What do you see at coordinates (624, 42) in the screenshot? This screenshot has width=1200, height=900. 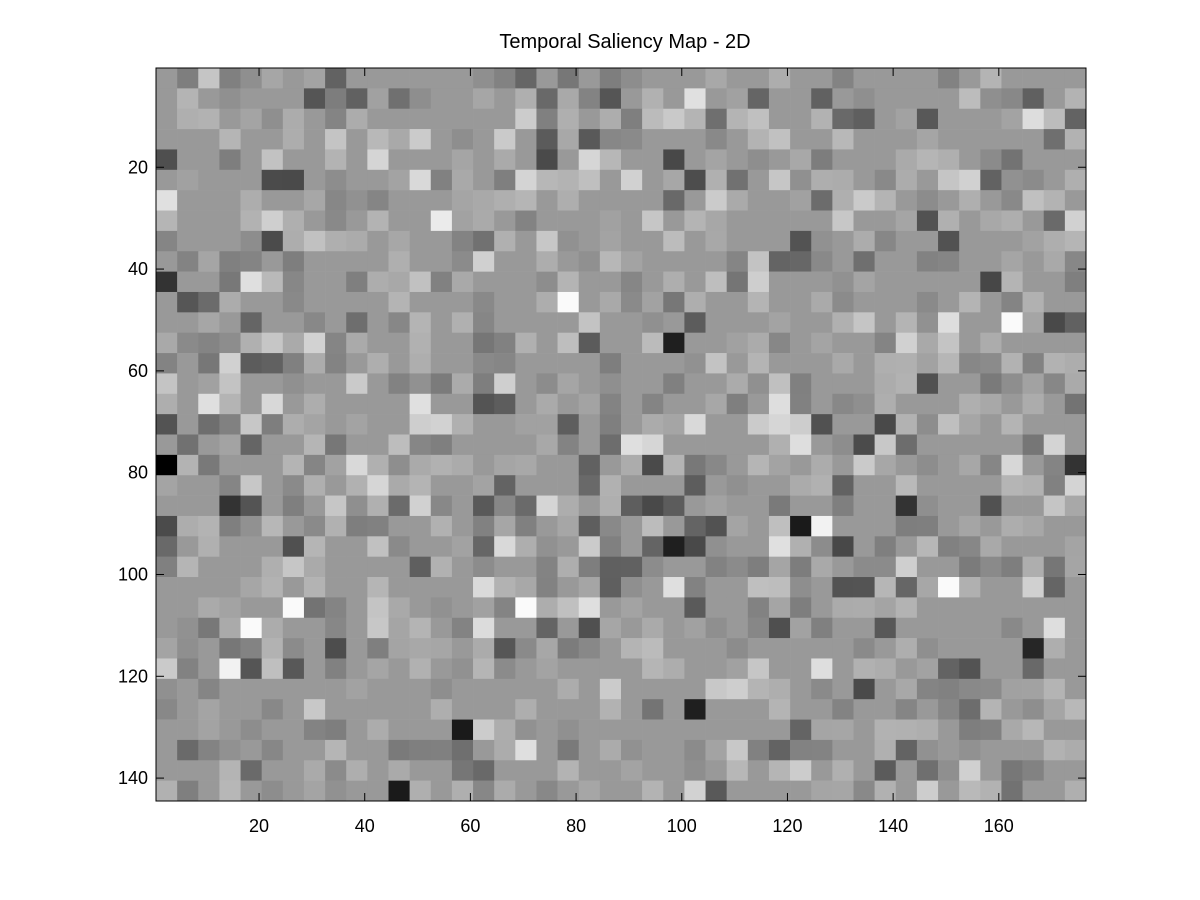 I see `chart-title: Temporal Saliency Map - 2D` at bounding box center [624, 42].